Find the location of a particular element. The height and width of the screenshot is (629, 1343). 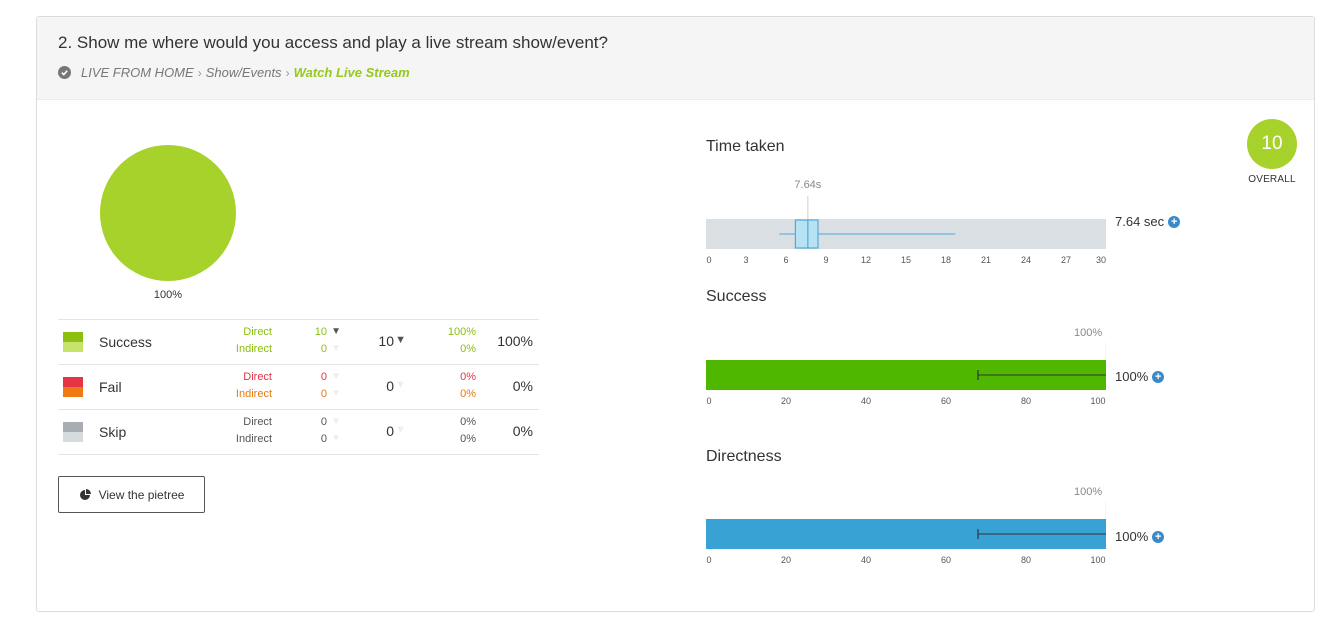

results-pie-chart: 100% is located at coordinates (168, 223).